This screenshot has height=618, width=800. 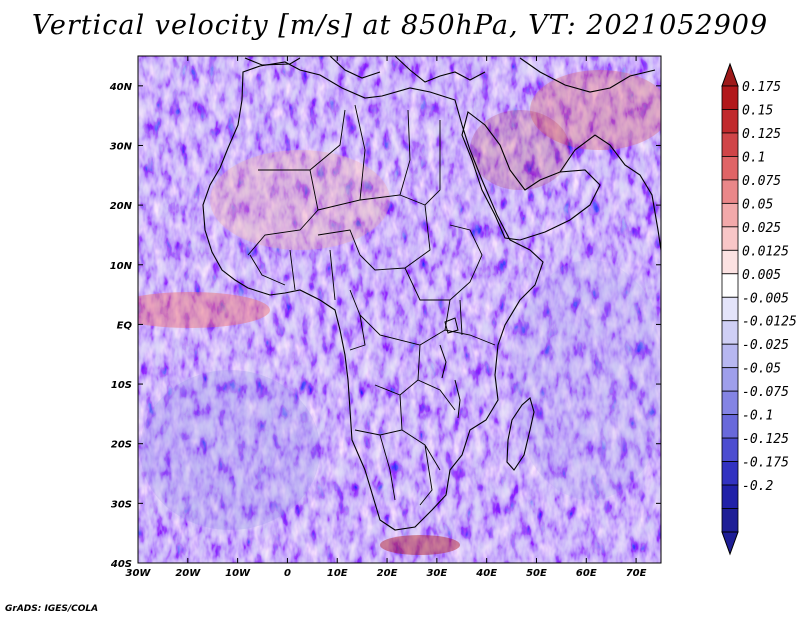 I want to click on colorbar-label: -0.075, so click(x=765, y=392).